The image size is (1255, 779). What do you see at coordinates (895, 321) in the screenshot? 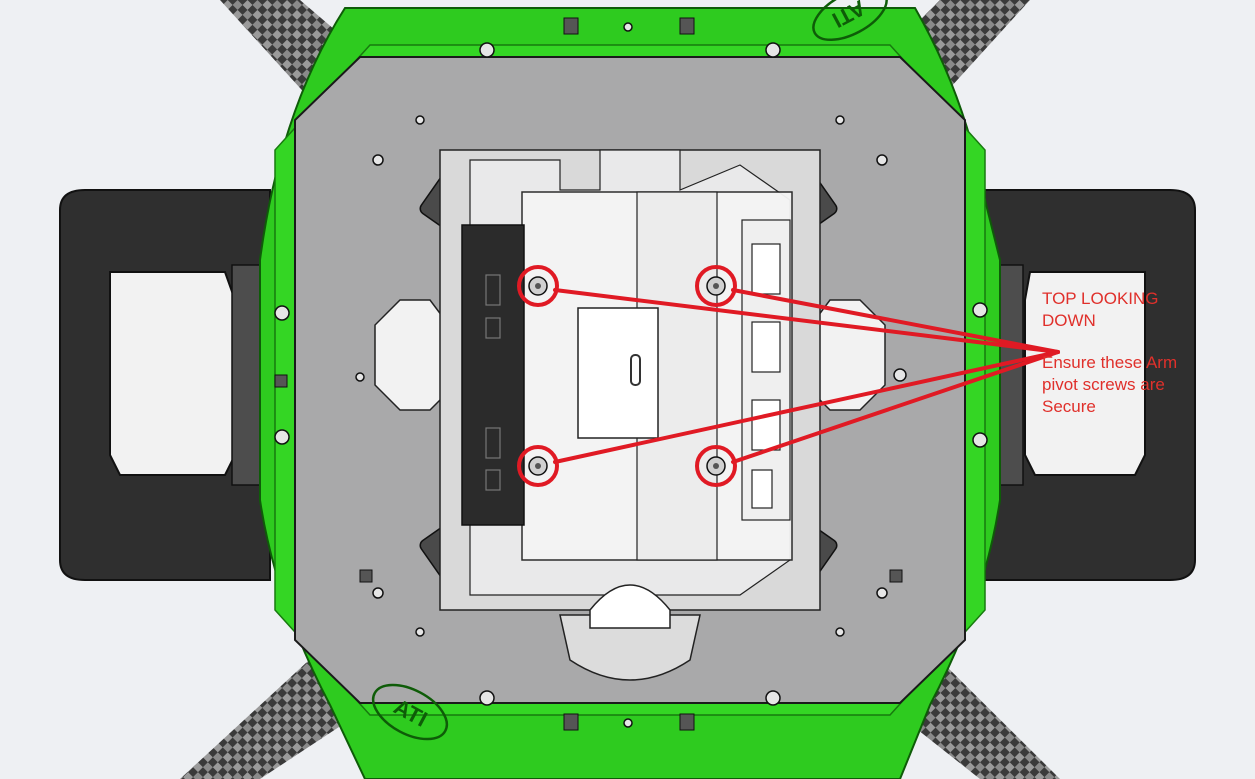
I see `callout-line-top-right` at bounding box center [895, 321].